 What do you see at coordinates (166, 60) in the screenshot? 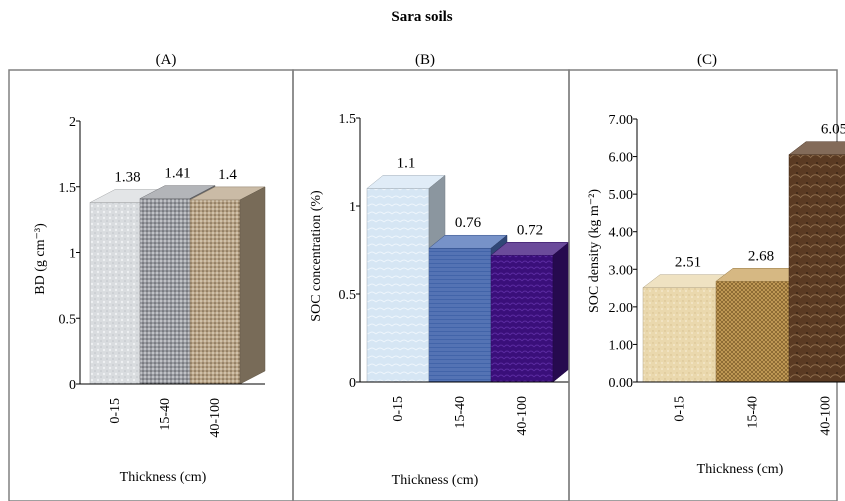
I see `panel-title: (A)` at bounding box center [166, 60].